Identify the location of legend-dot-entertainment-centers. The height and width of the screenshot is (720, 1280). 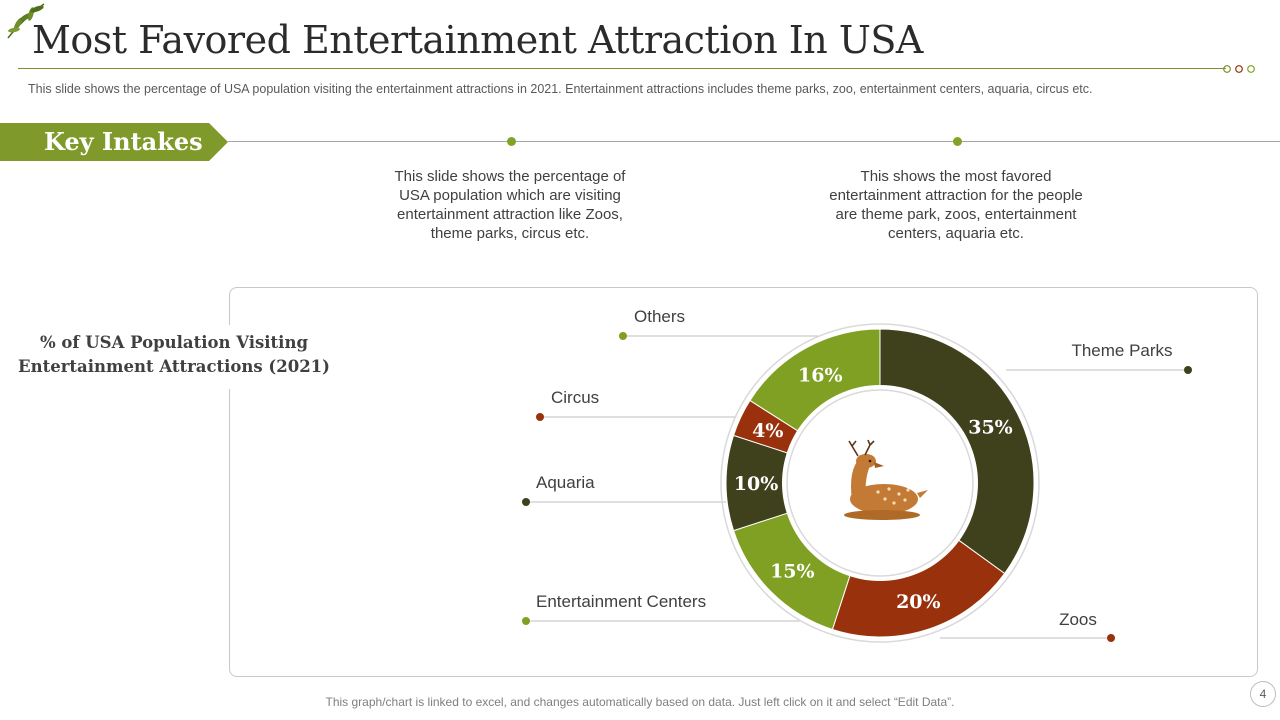
(526, 621).